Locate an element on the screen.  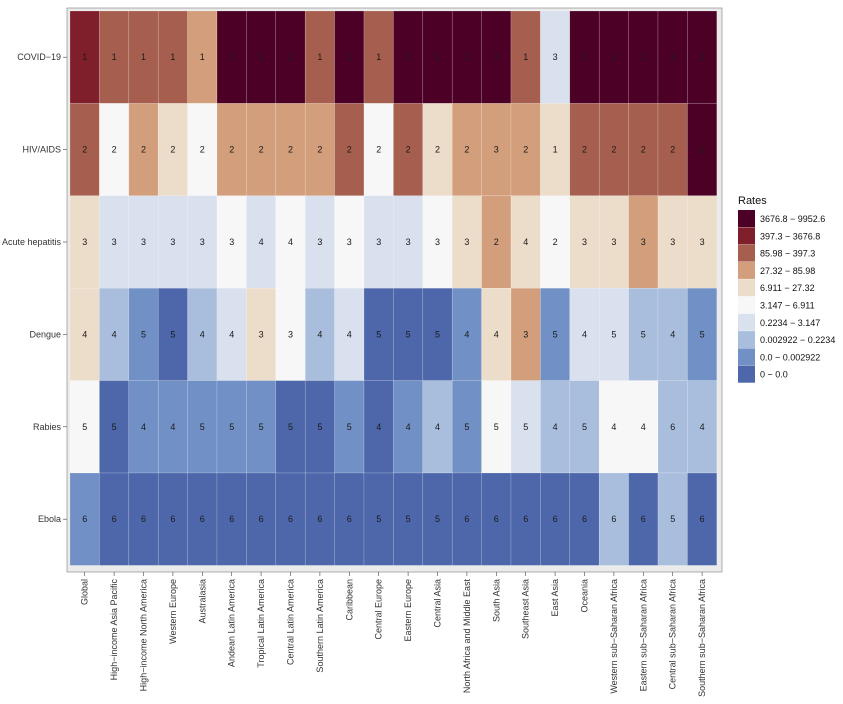
heatmap-cell-covid-19-global is located at coordinates (84, 57).